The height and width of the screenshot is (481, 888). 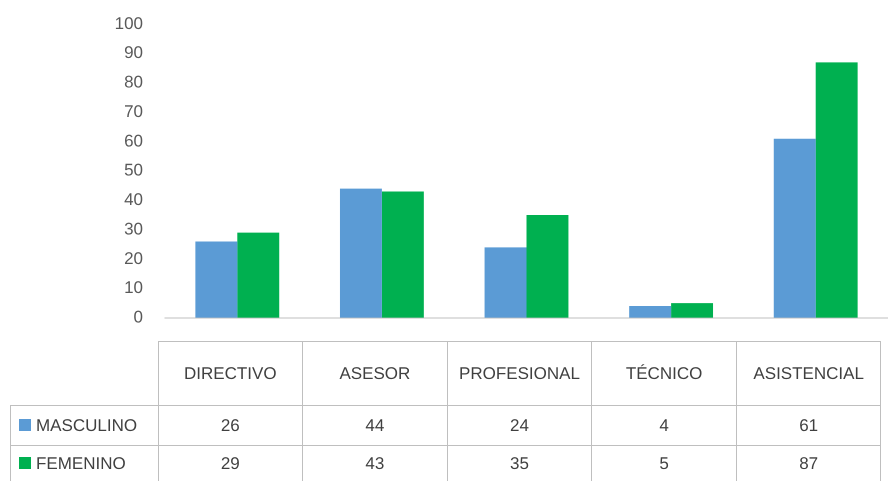 What do you see at coordinates (133, 170) in the screenshot?
I see `y-tick-label: 50` at bounding box center [133, 170].